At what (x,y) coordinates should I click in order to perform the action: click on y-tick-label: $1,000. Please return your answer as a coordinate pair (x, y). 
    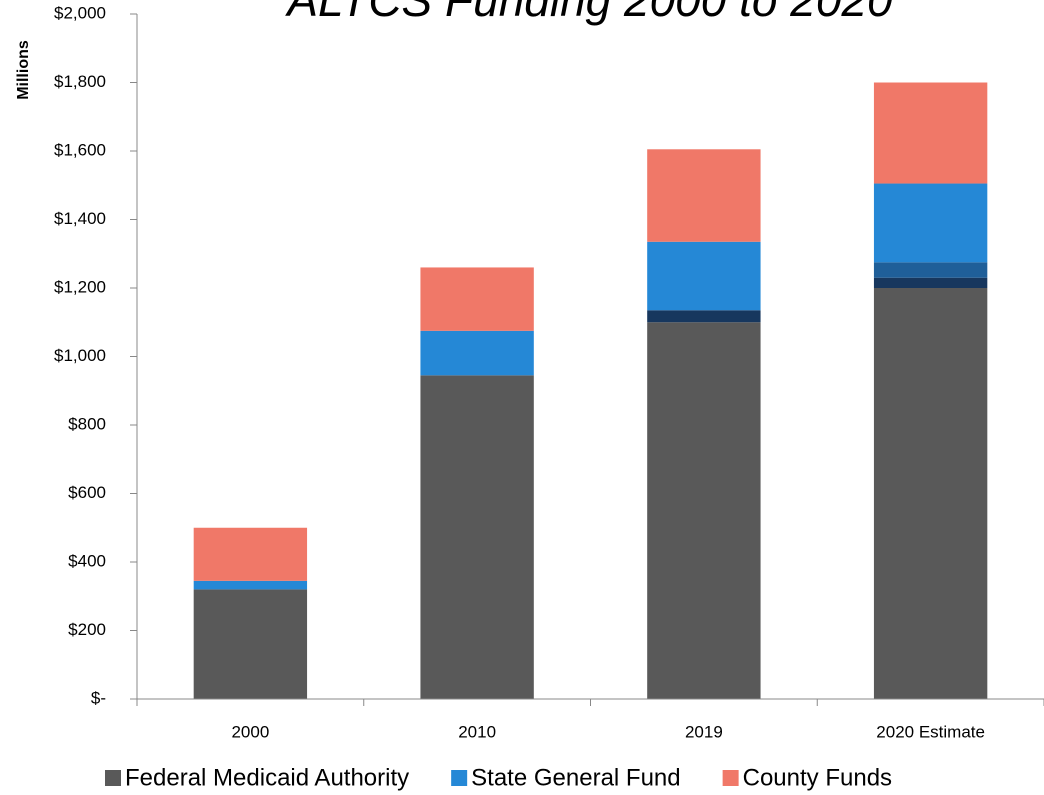
    Looking at the image, I should click on (80, 355).